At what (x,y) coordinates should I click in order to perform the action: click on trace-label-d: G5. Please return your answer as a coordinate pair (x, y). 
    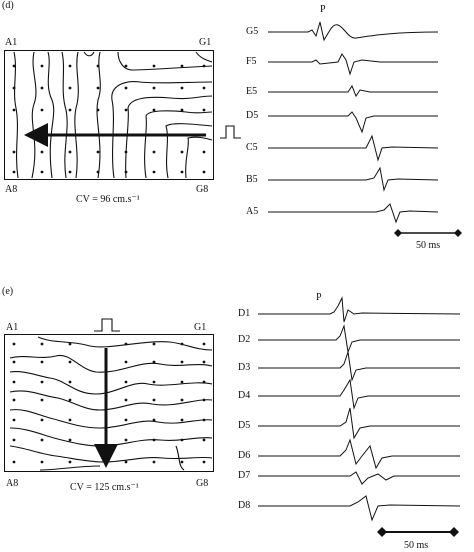
    Looking at the image, I should click on (252, 31).